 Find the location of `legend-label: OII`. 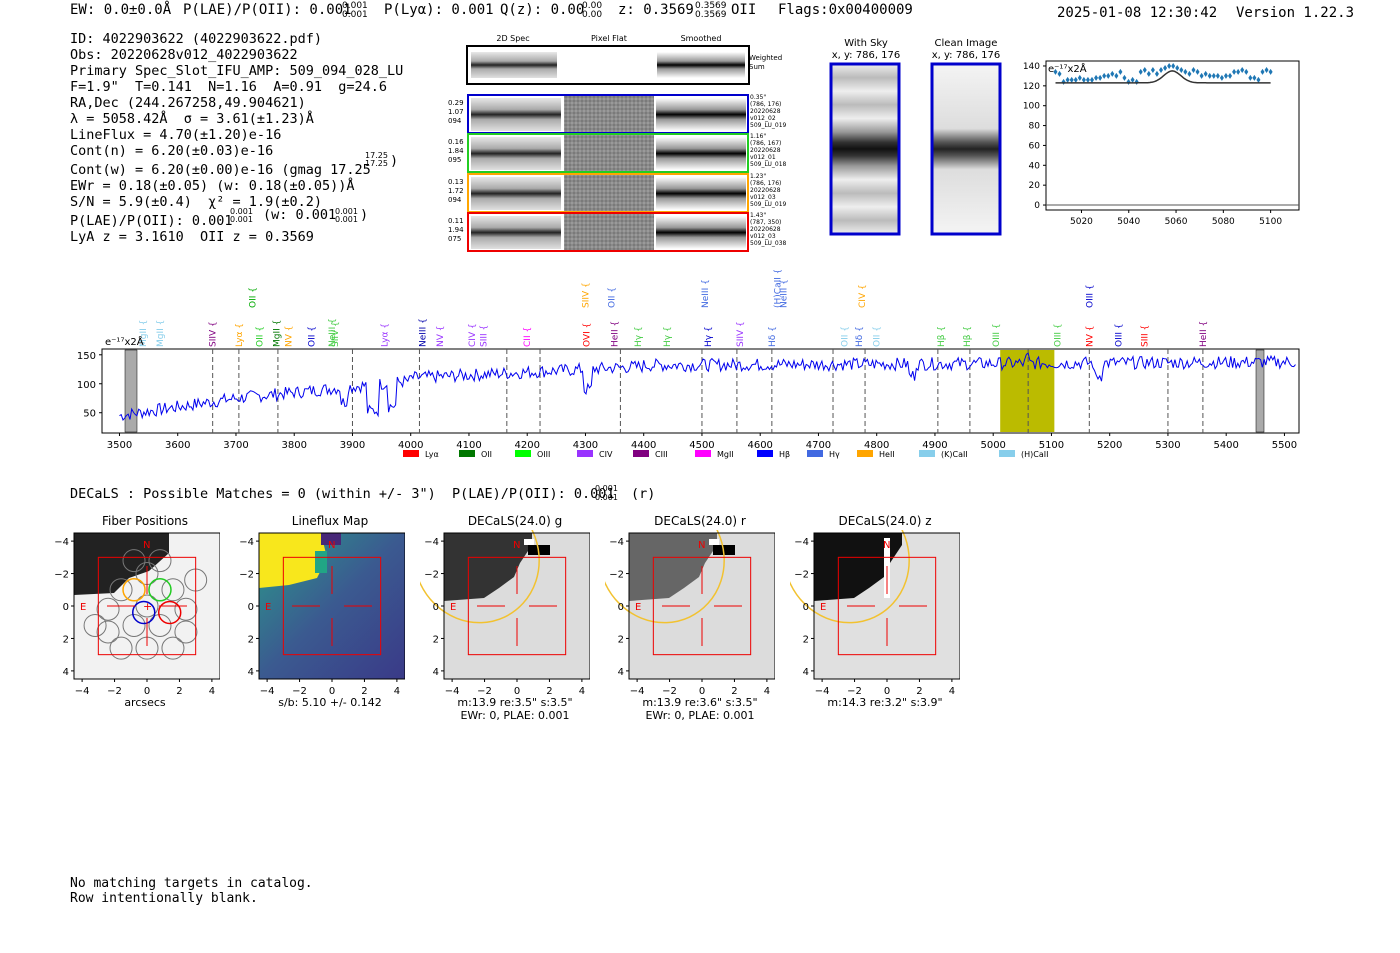

legend-label: OII is located at coordinates (486, 454).